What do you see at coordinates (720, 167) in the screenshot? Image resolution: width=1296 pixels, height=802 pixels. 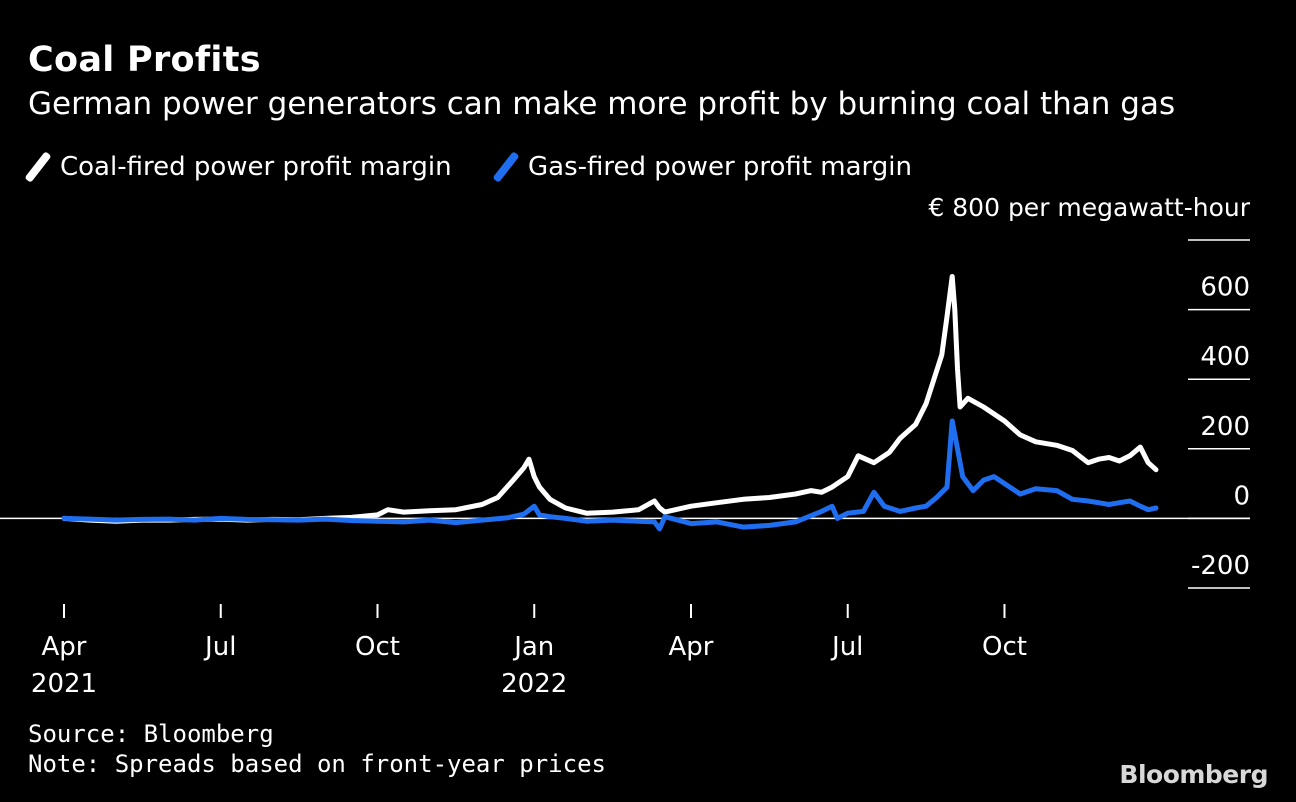 I see `legend-label-gas: Gas-fired power profit margin` at bounding box center [720, 167].